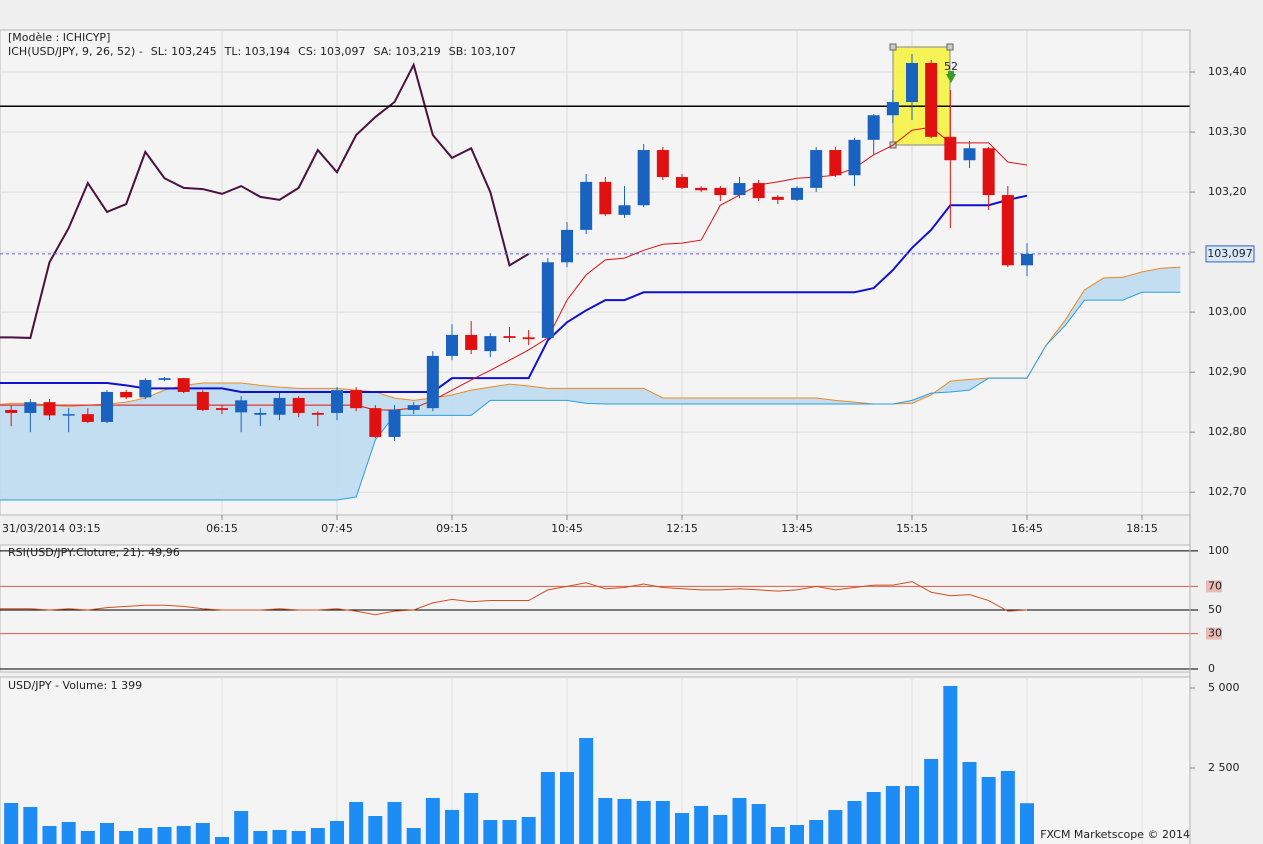  I want to click on rsi-line, so click(514, 598).